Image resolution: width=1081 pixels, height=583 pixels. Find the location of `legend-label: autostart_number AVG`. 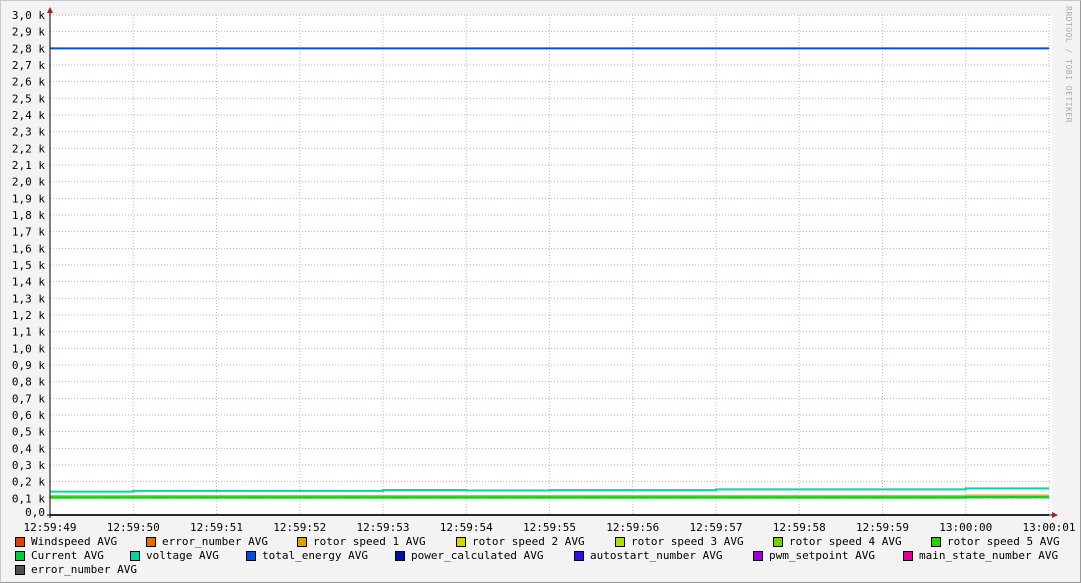

legend-label: autostart_number AVG is located at coordinates (656, 555).